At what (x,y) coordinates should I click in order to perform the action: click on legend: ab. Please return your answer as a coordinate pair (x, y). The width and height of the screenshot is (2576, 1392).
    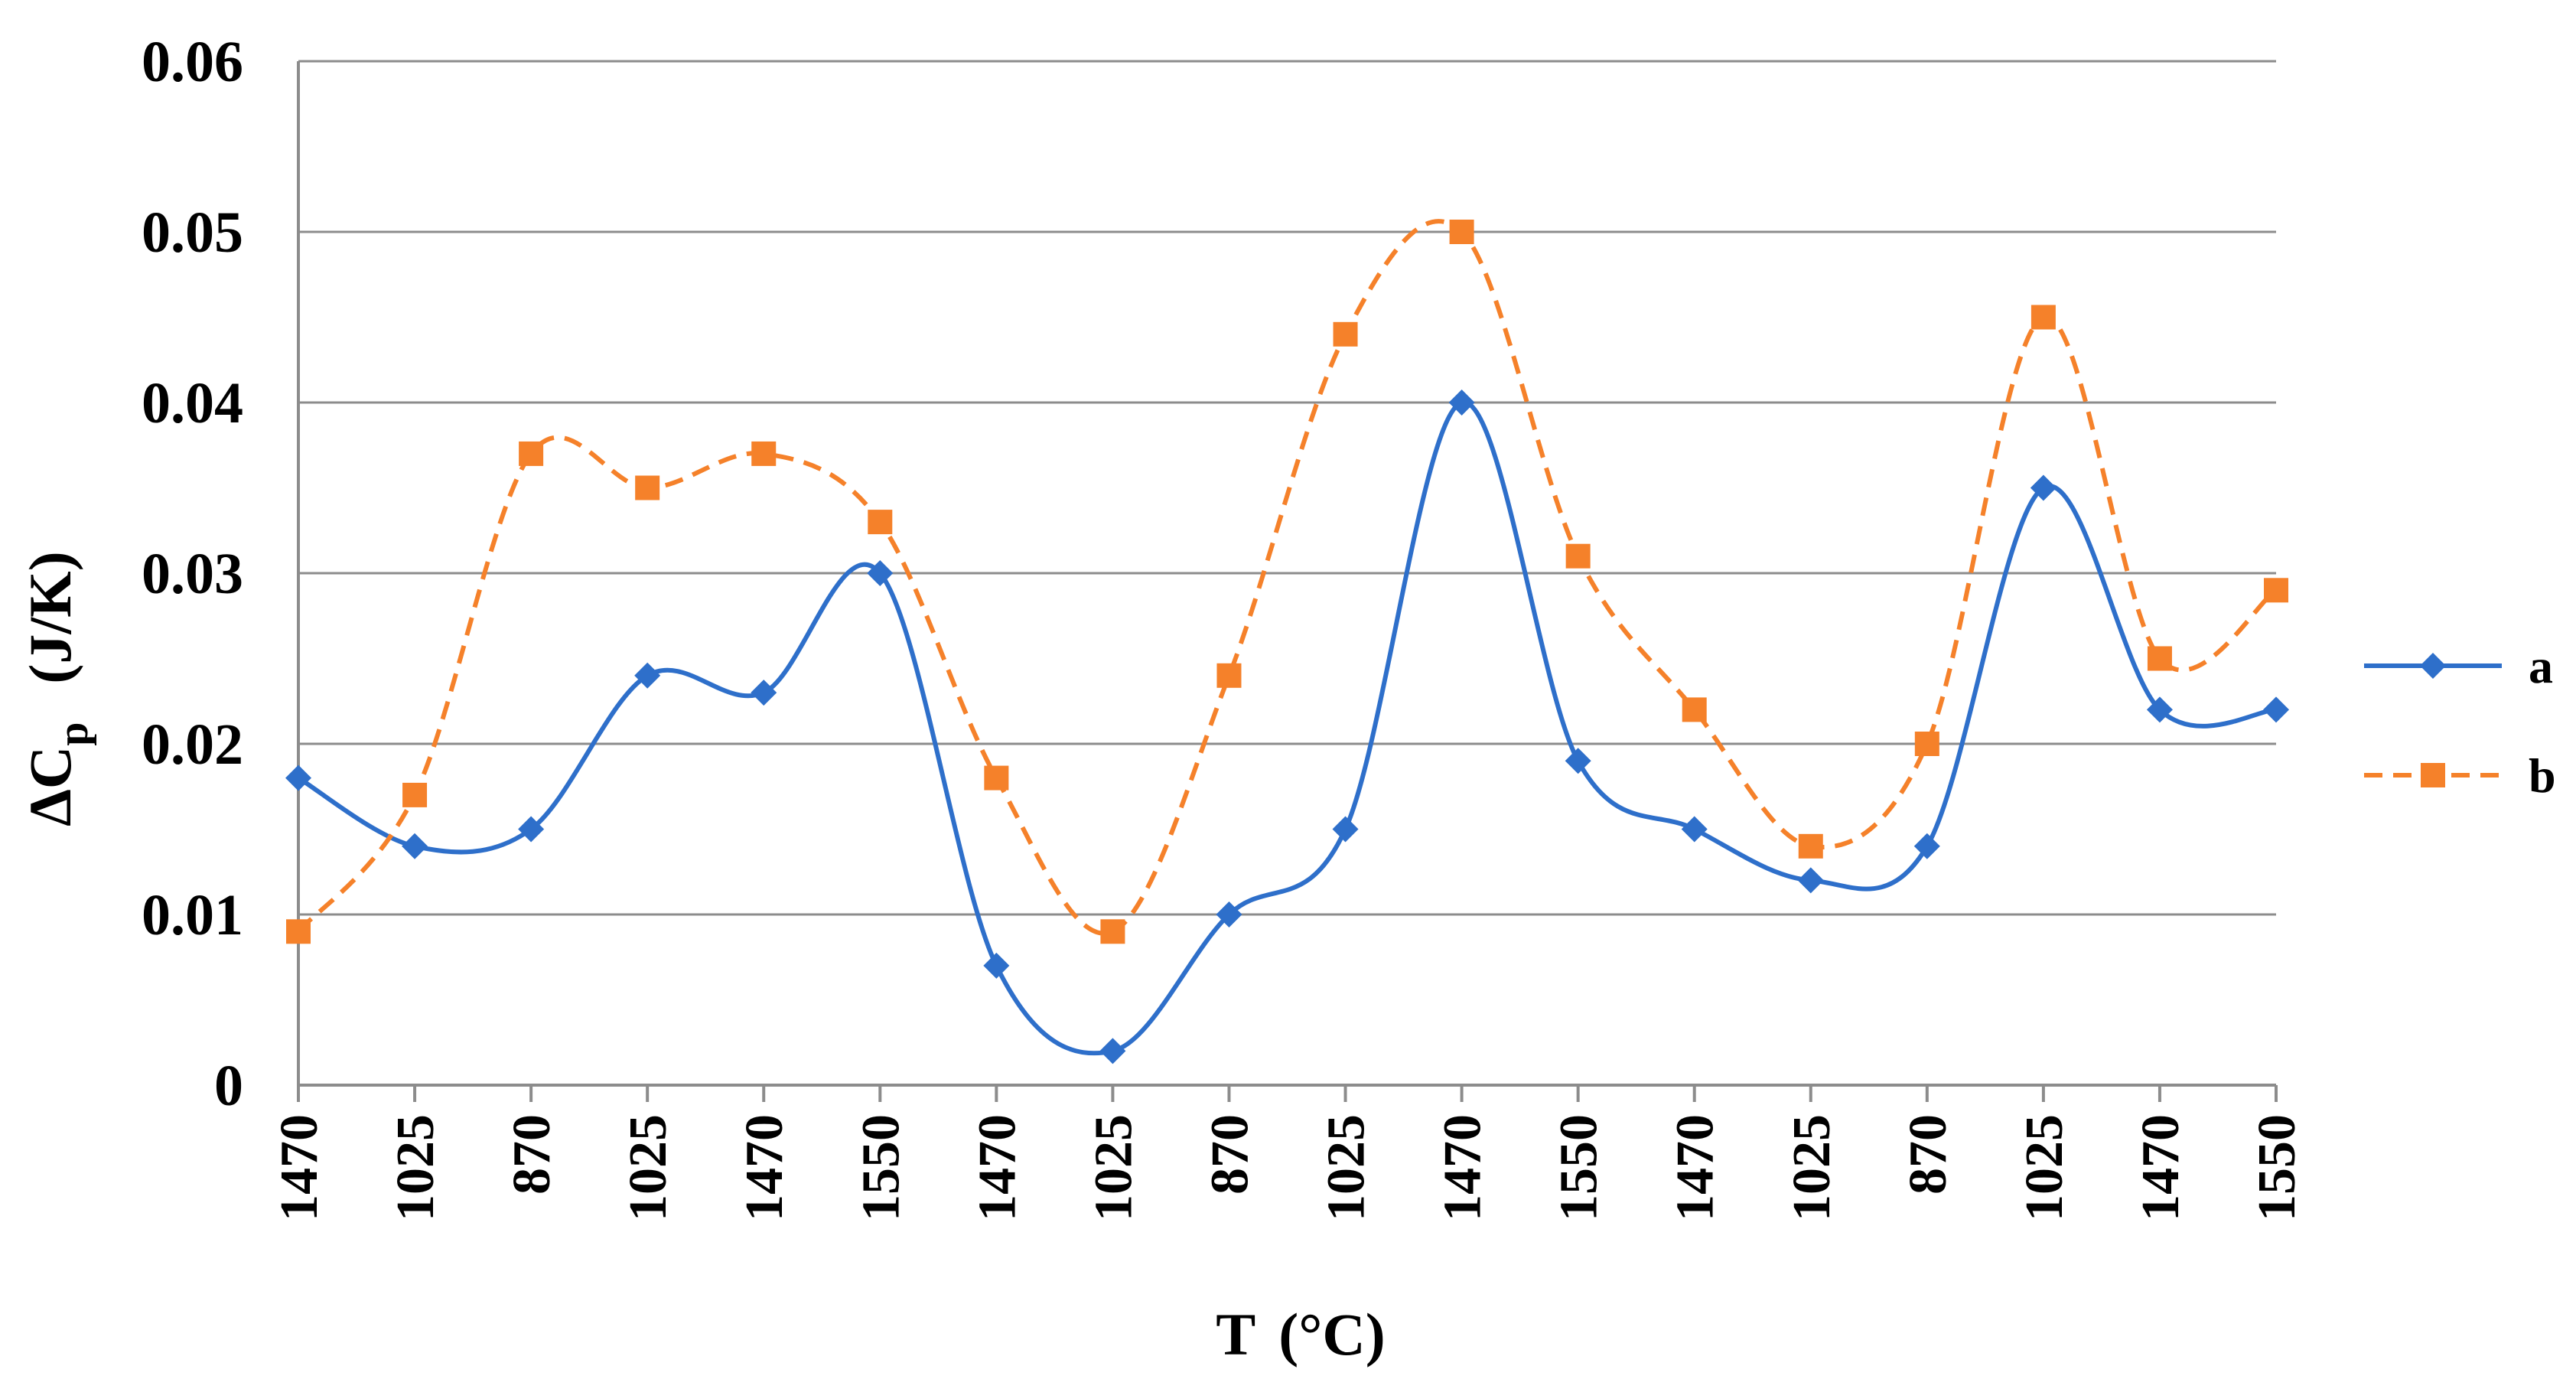
    Looking at the image, I should click on (2460, 721).